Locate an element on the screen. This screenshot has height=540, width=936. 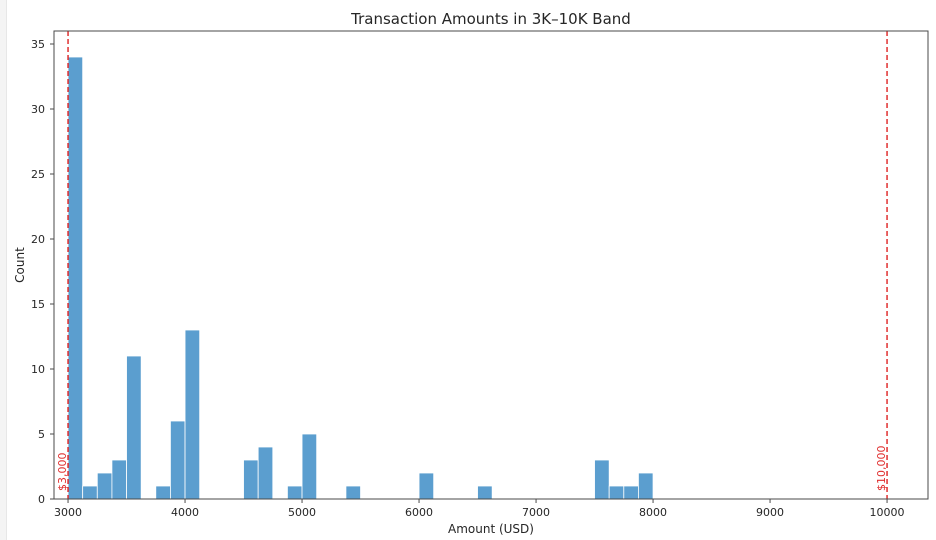
y-axis: 0 5 10 15 20 25 30 35 is located at coordinates (42, 272).